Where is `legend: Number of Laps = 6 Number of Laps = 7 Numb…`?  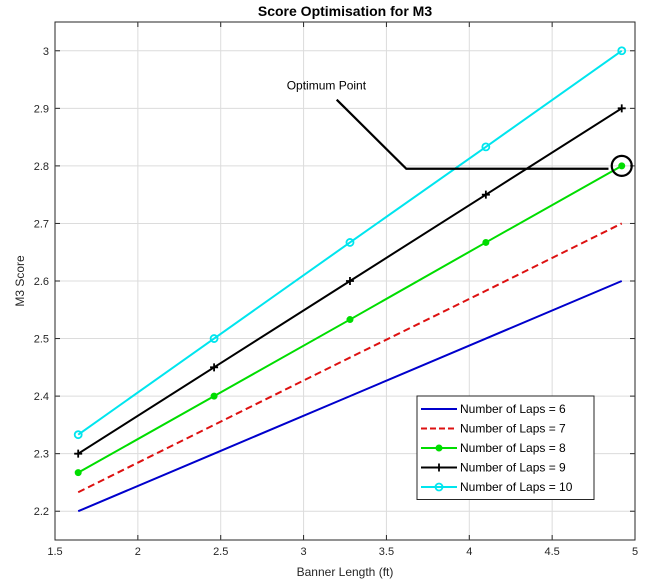
legend: Number of Laps = 6 Number of Laps = 7 Numb… is located at coordinates (505, 447).